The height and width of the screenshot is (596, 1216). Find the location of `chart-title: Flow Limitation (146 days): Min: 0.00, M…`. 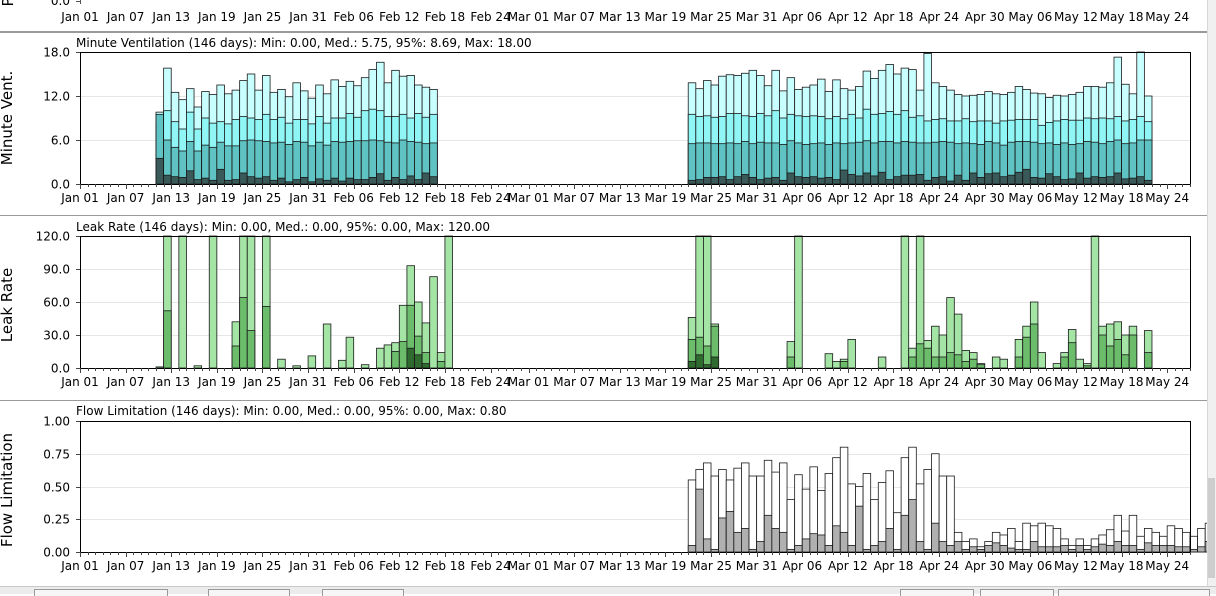

chart-title: Flow Limitation (146 days): Min: 0.00, M… is located at coordinates (291, 411).